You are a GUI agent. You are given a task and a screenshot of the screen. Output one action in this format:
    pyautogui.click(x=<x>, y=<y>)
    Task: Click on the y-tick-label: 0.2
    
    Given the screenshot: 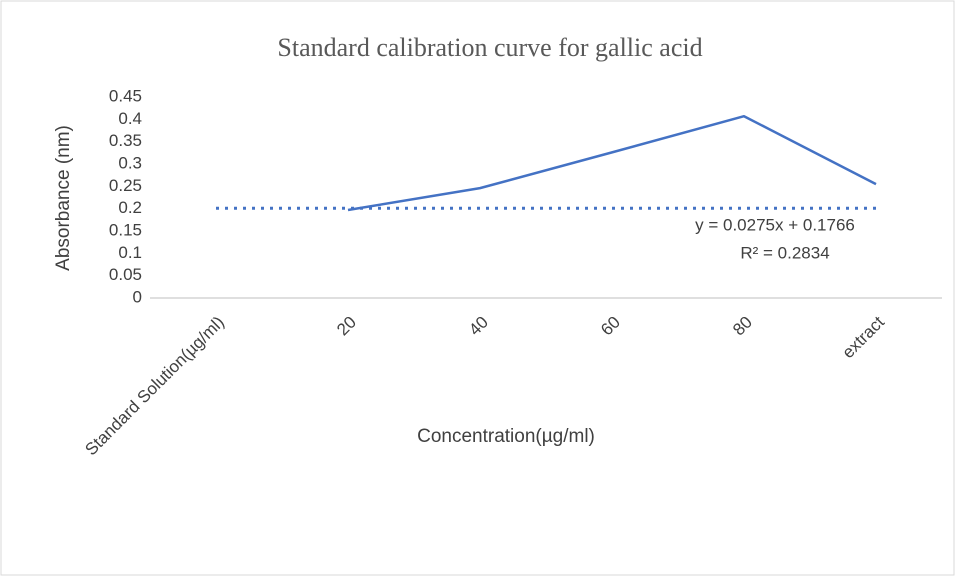 What is the action you would take?
    pyautogui.click(x=130, y=207)
    